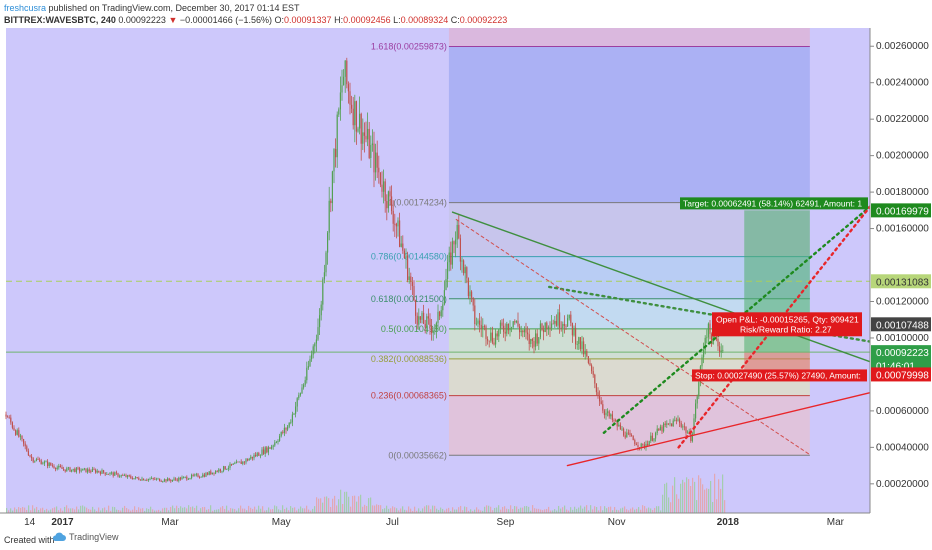 Image resolution: width=932 pixels, height=550 pixels. I want to click on price-tick-label: 0.00180000, so click(902, 192).